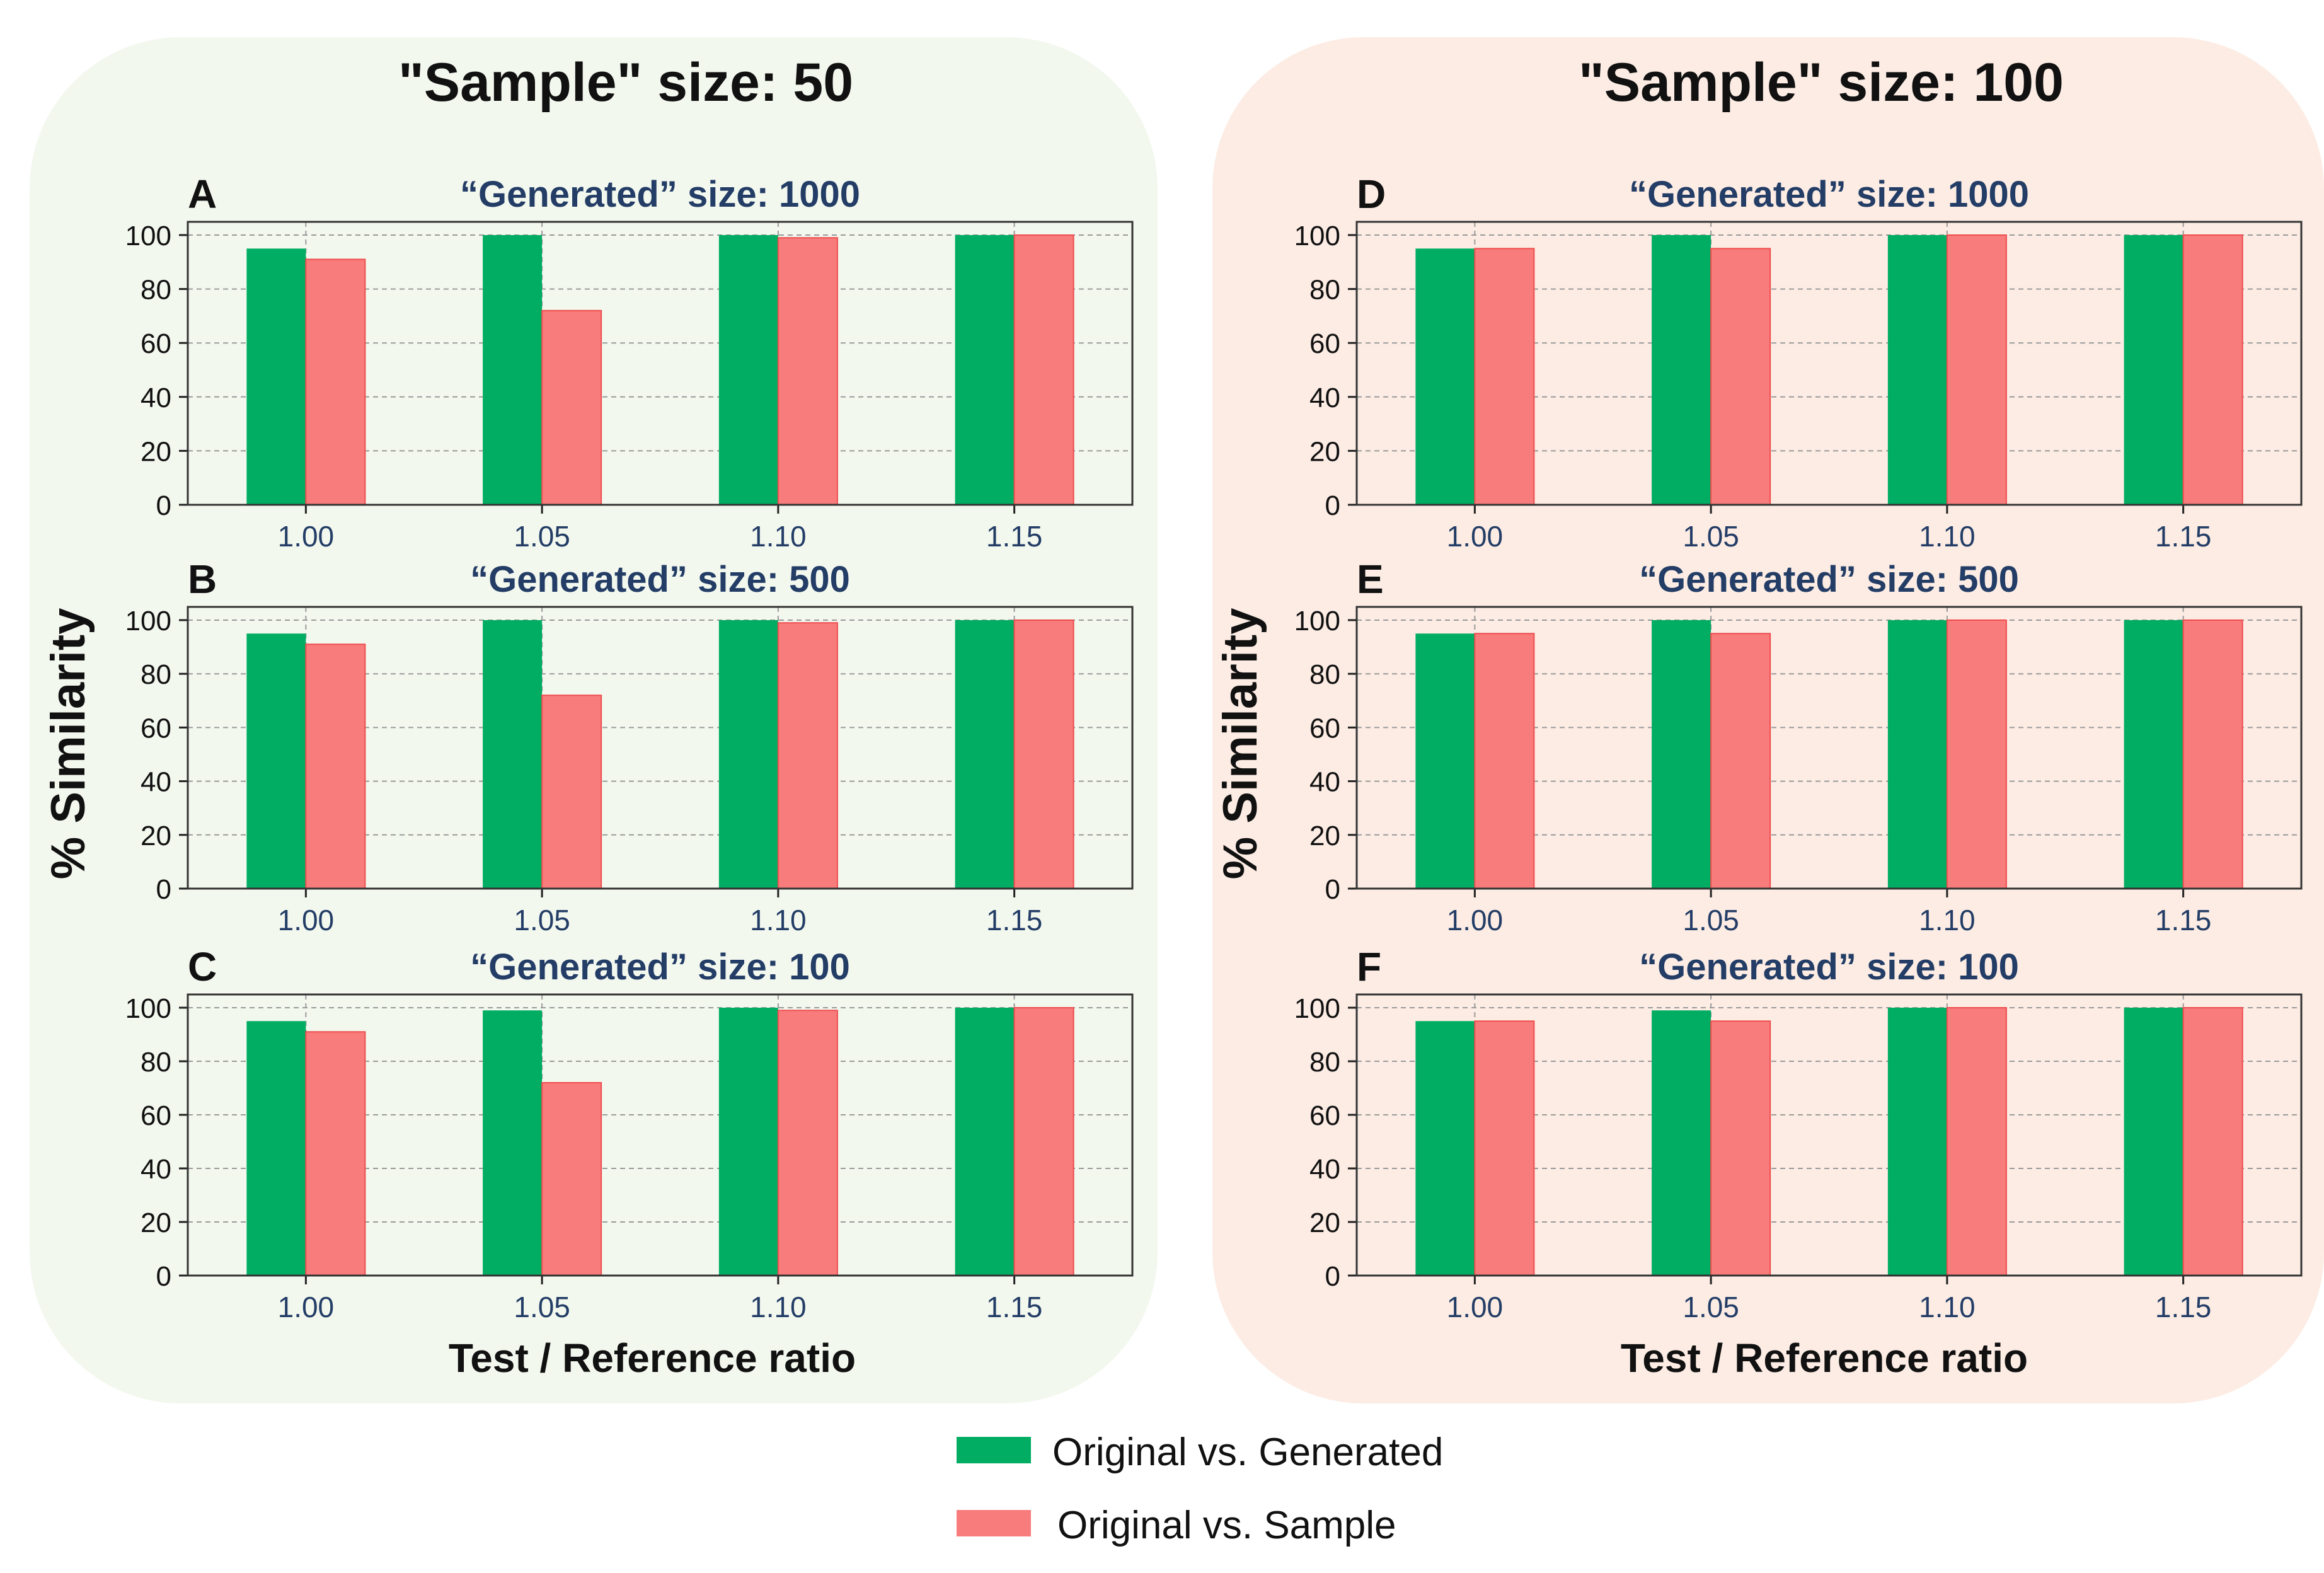  Describe the element at coordinates (1226, 1526) in the screenshot. I see `legend-label-sample: Original vs. Sample` at that location.